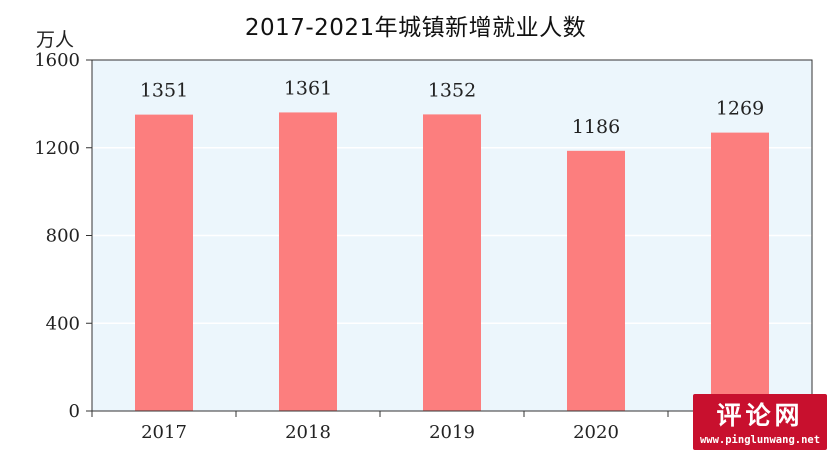  What do you see at coordinates (596, 127) in the screenshot?
I see `value-label-2020: 1186` at bounding box center [596, 127].